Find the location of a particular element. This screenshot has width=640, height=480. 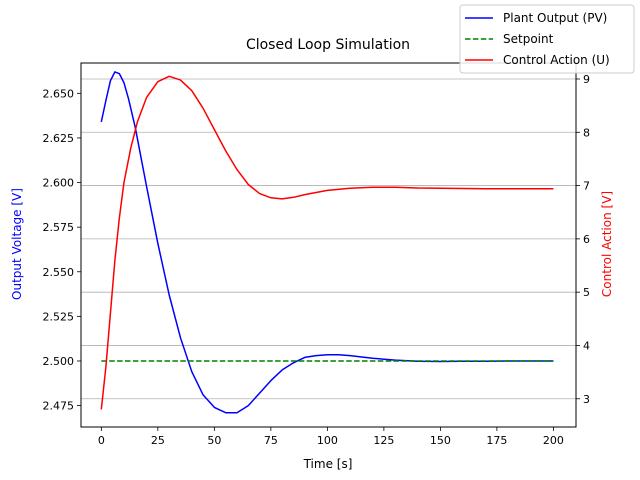

x-tick-label: 50 is located at coordinates (214, 440).